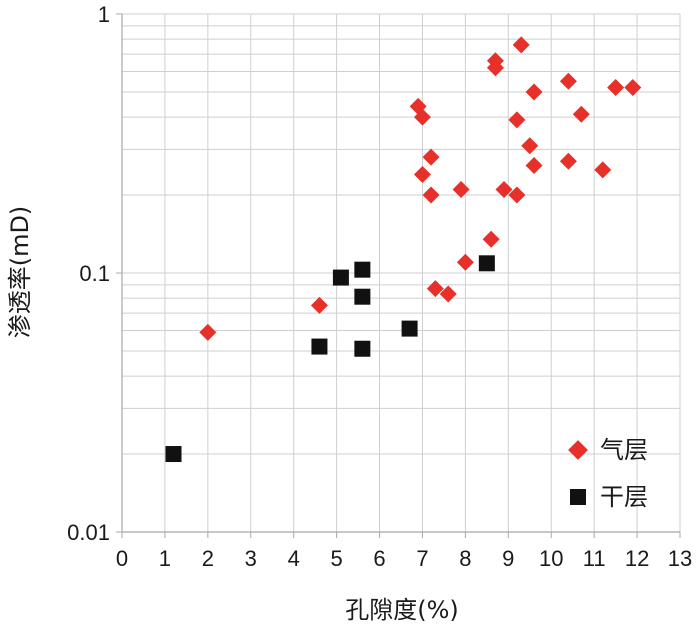 The height and width of the screenshot is (636, 700). I want to click on x-tick-label: 7, so click(422, 558).